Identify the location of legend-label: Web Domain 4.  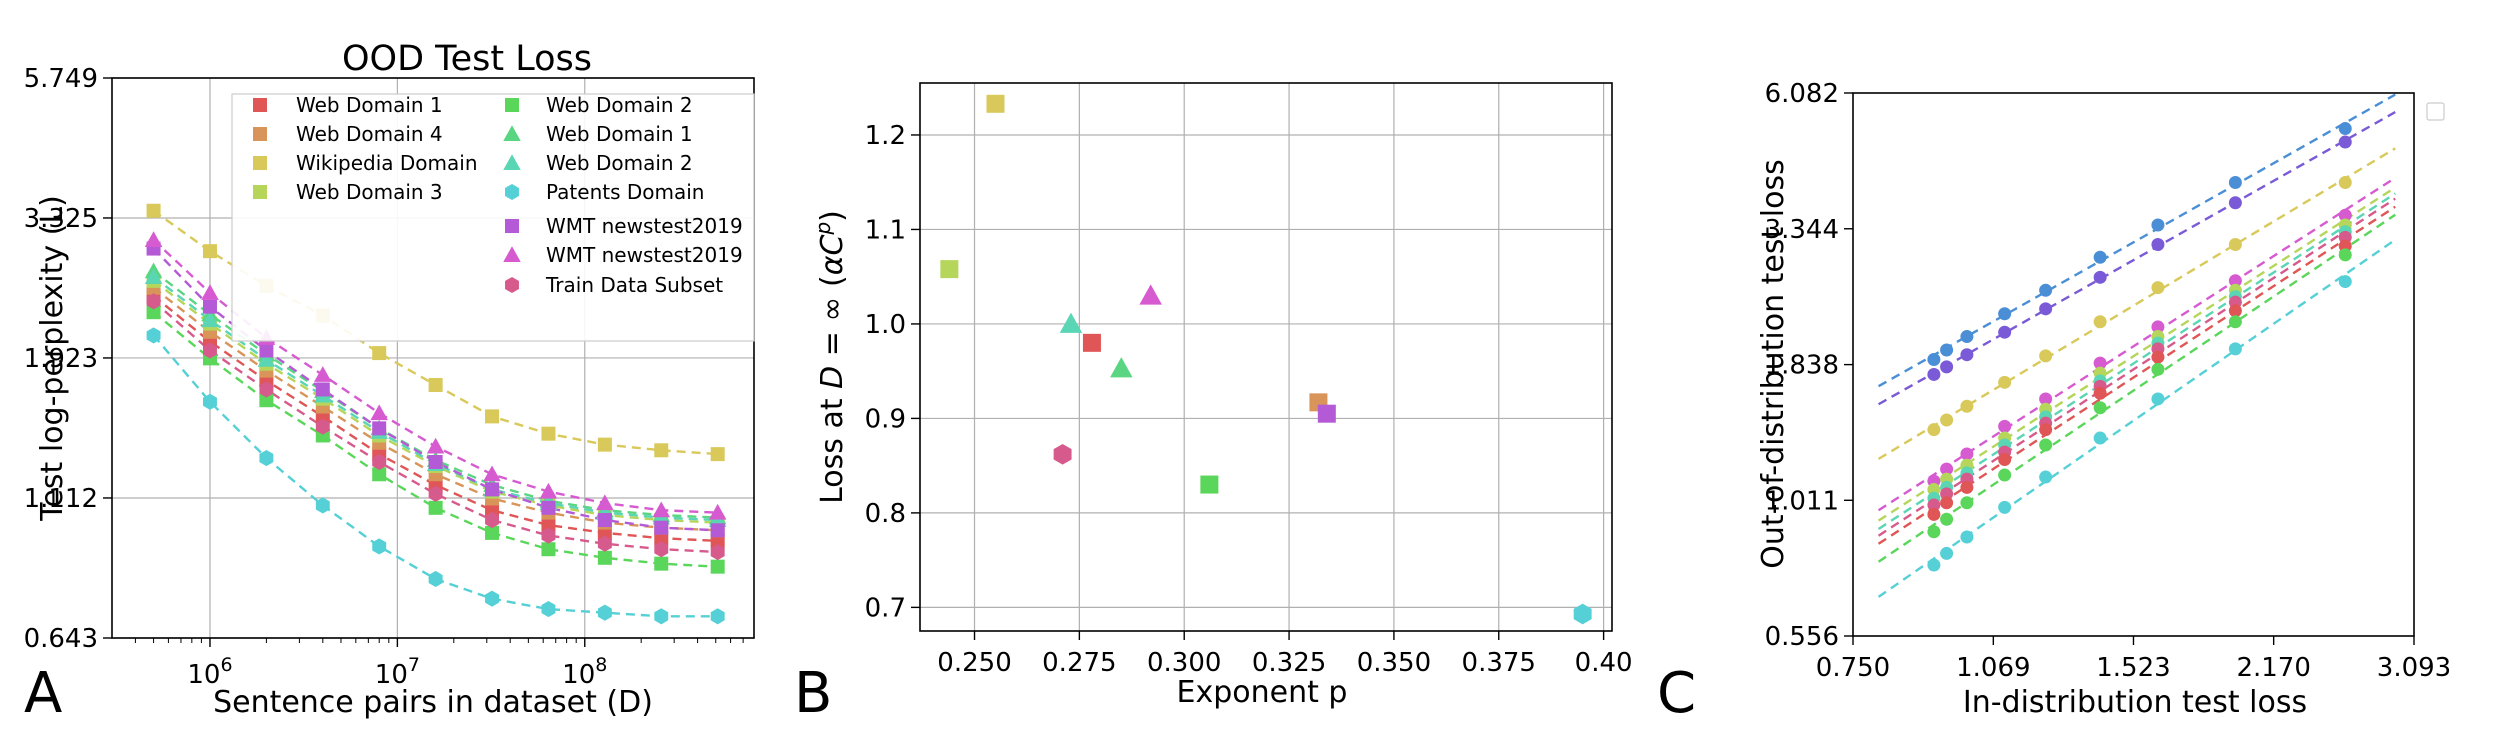
(369, 134).